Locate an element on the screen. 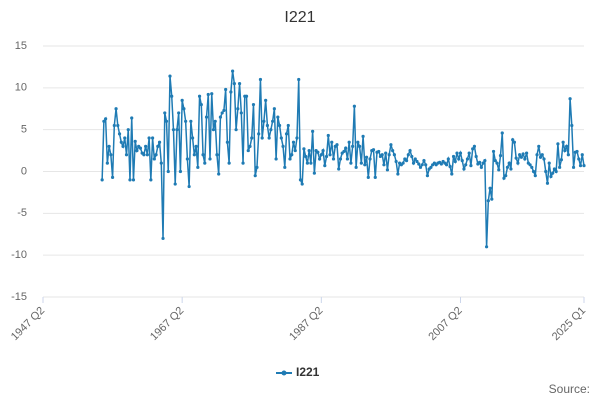  x-tick-label: 1987 Q2 is located at coordinates (306, 324).